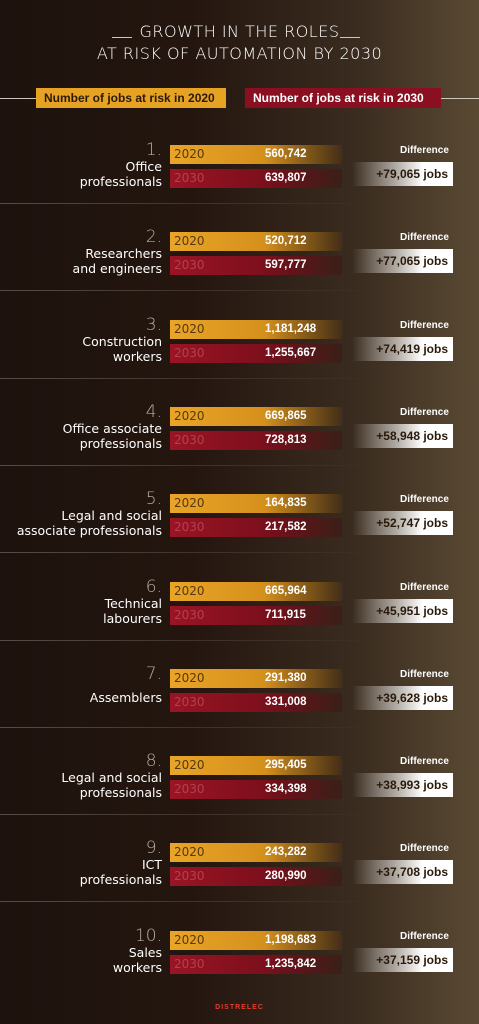  I want to click on row-rank: 5., so click(153, 499).